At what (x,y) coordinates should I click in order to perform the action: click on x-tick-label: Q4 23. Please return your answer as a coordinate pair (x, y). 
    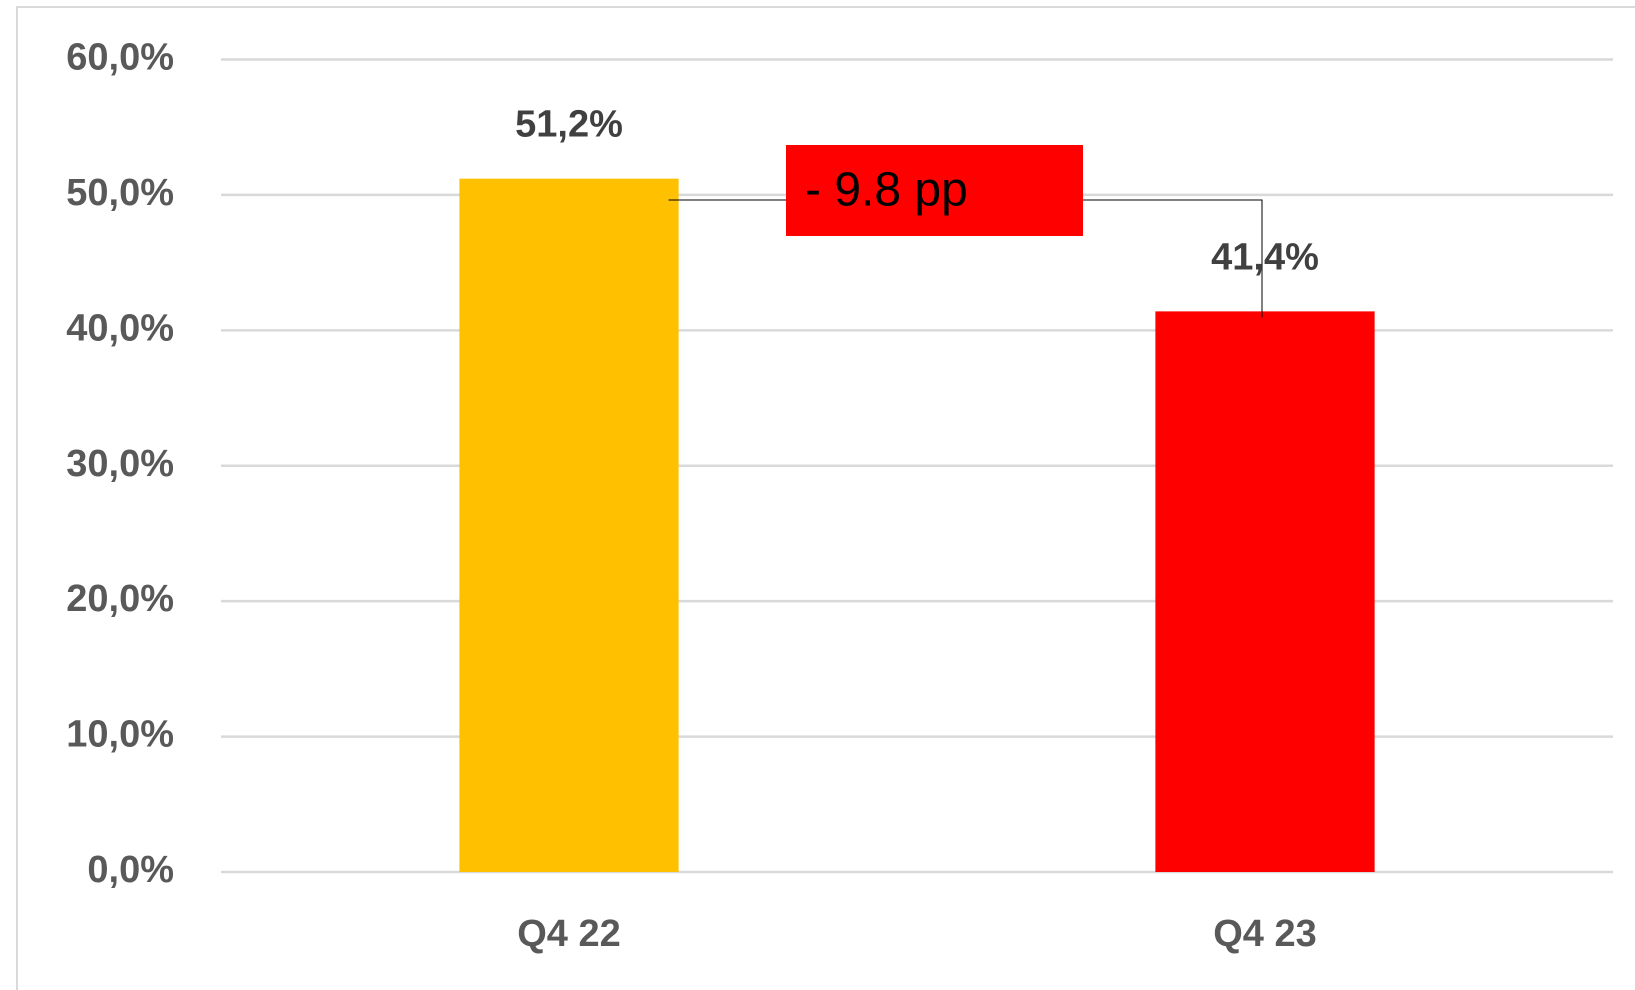
    Looking at the image, I should click on (1265, 934).